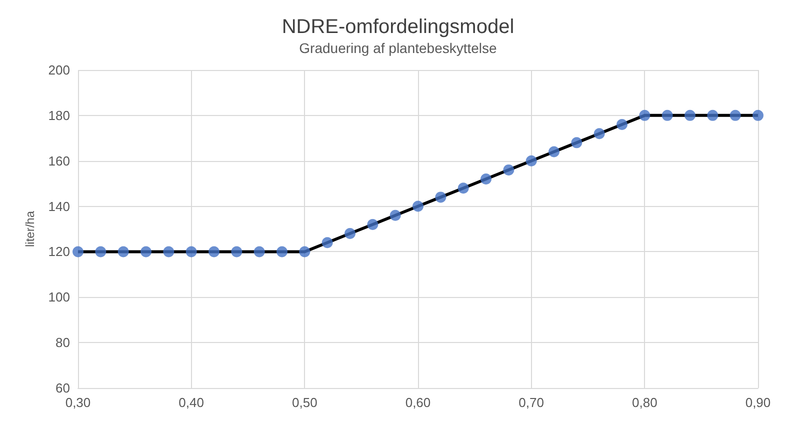 The height and width of the screenshot is (440, 800). Describe the element at coordinates (59, 160) in the screenshot. I see `y-tick-label: 160` at that location.